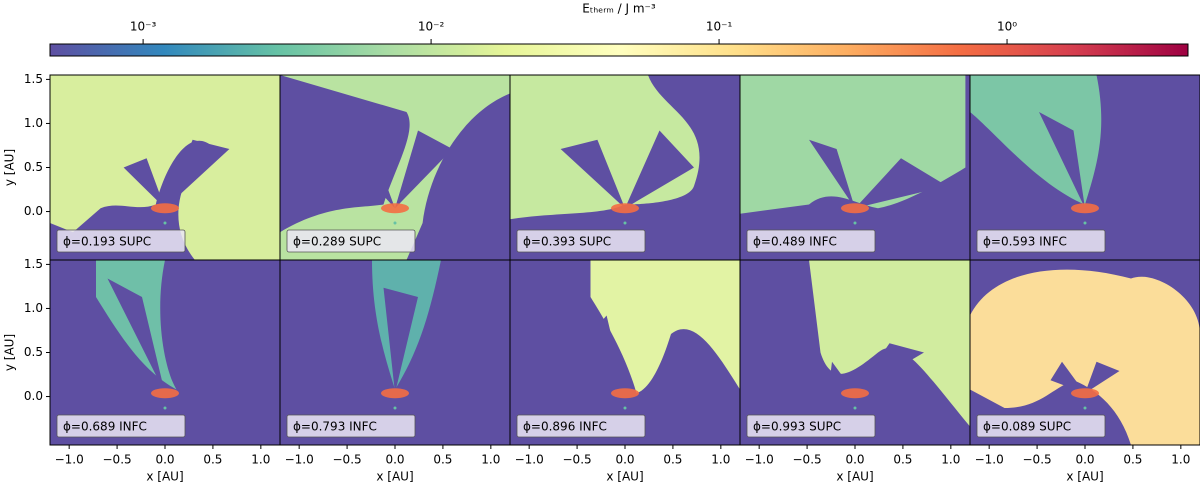 This screenshot has width=1200, height=488. Describe the element at coordinates (795, 242) in the screenshot. I see `panel-label: ϕ=0.489 INFC` at that location.